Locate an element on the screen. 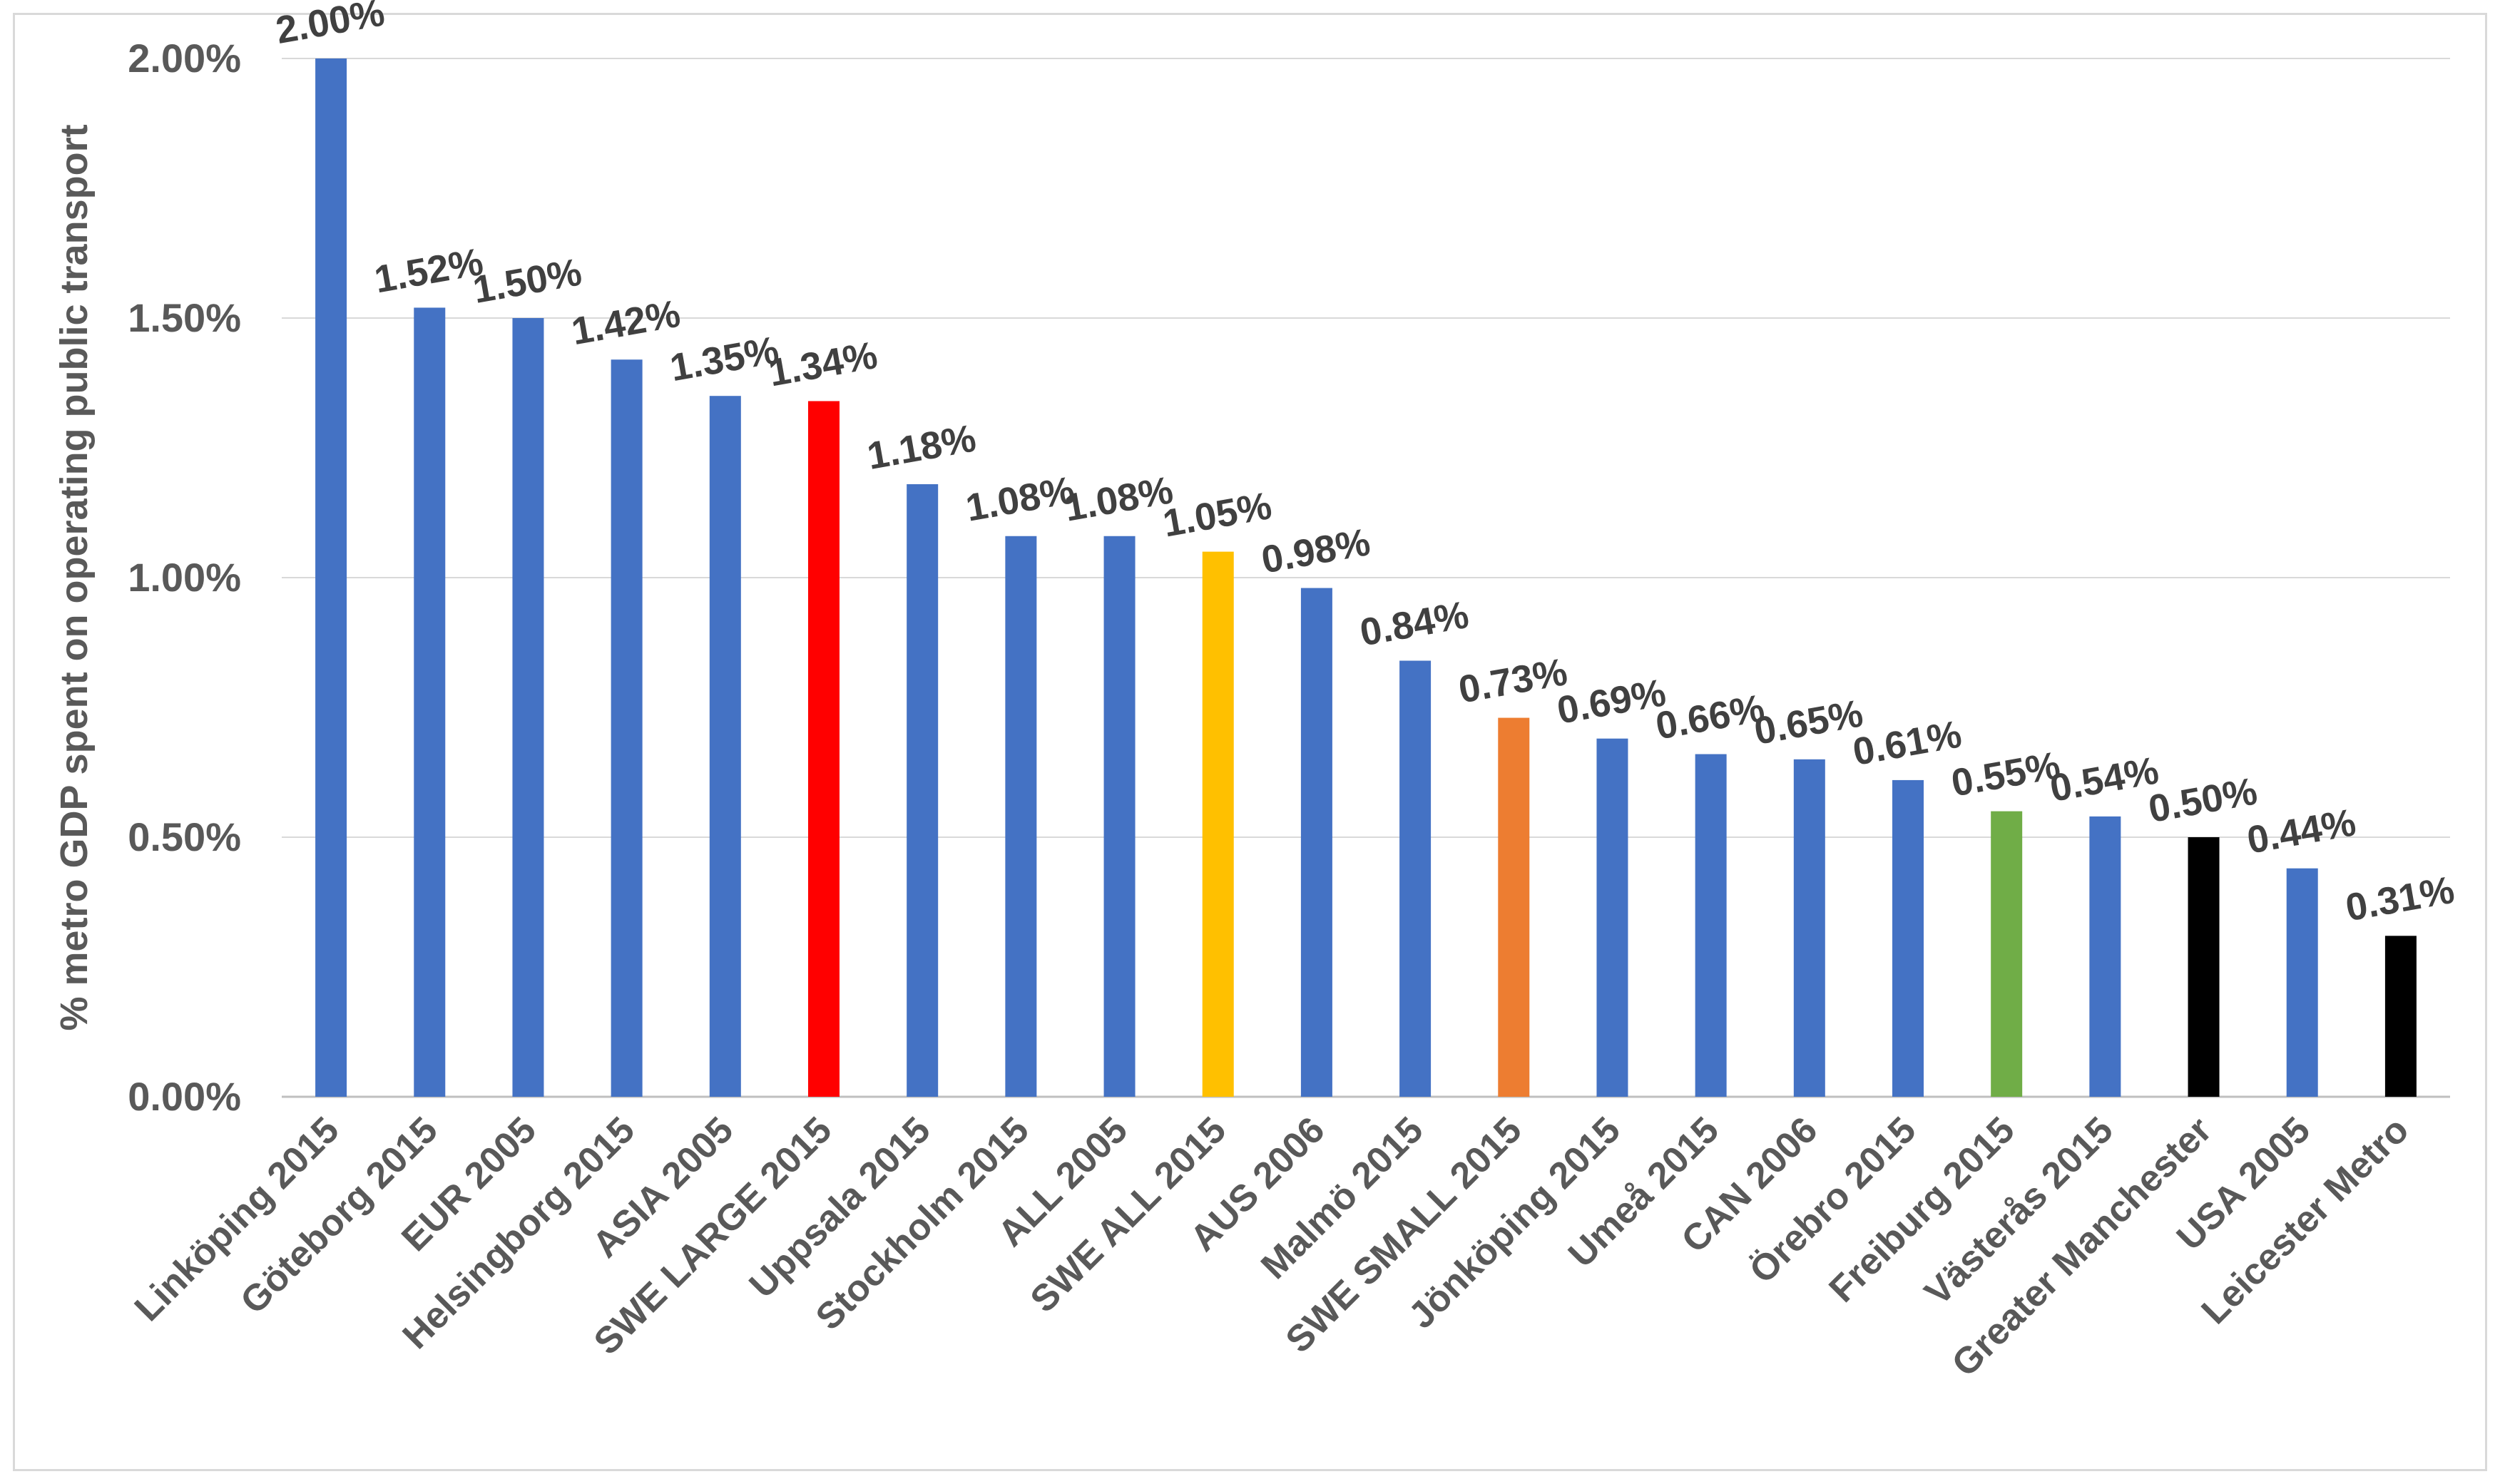  y-tick-label: 0.00% is located at coordinates (184, 1096).